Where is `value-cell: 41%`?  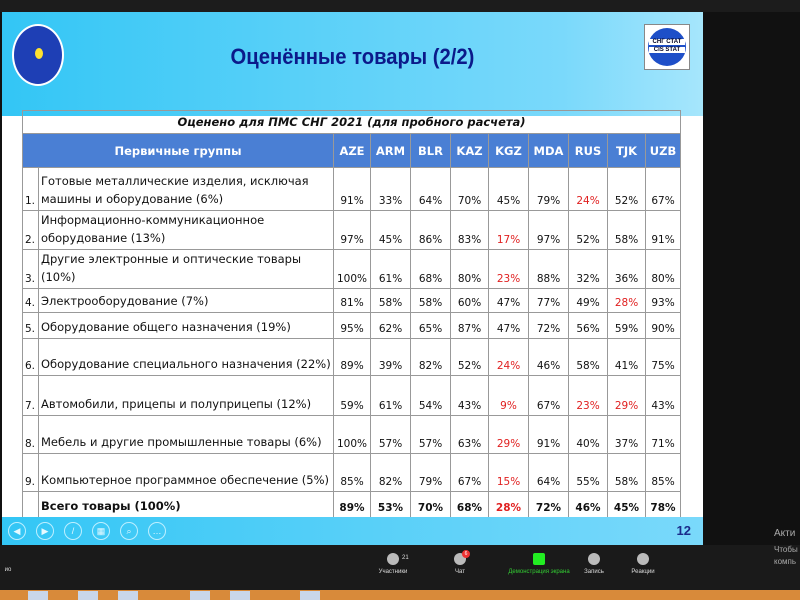 value-cell: 41% is located at coordinates (626, 357).